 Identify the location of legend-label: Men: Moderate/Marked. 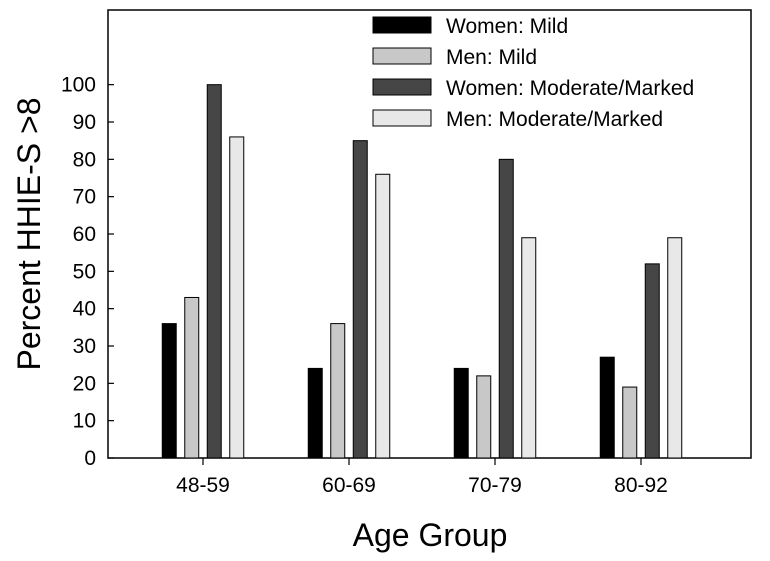
(554, 119).